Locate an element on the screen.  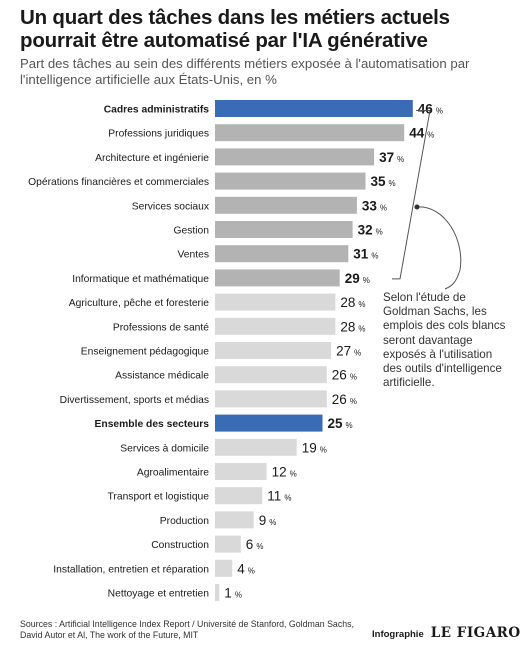
category-label: Gestion is located at coordinates (192, 231).